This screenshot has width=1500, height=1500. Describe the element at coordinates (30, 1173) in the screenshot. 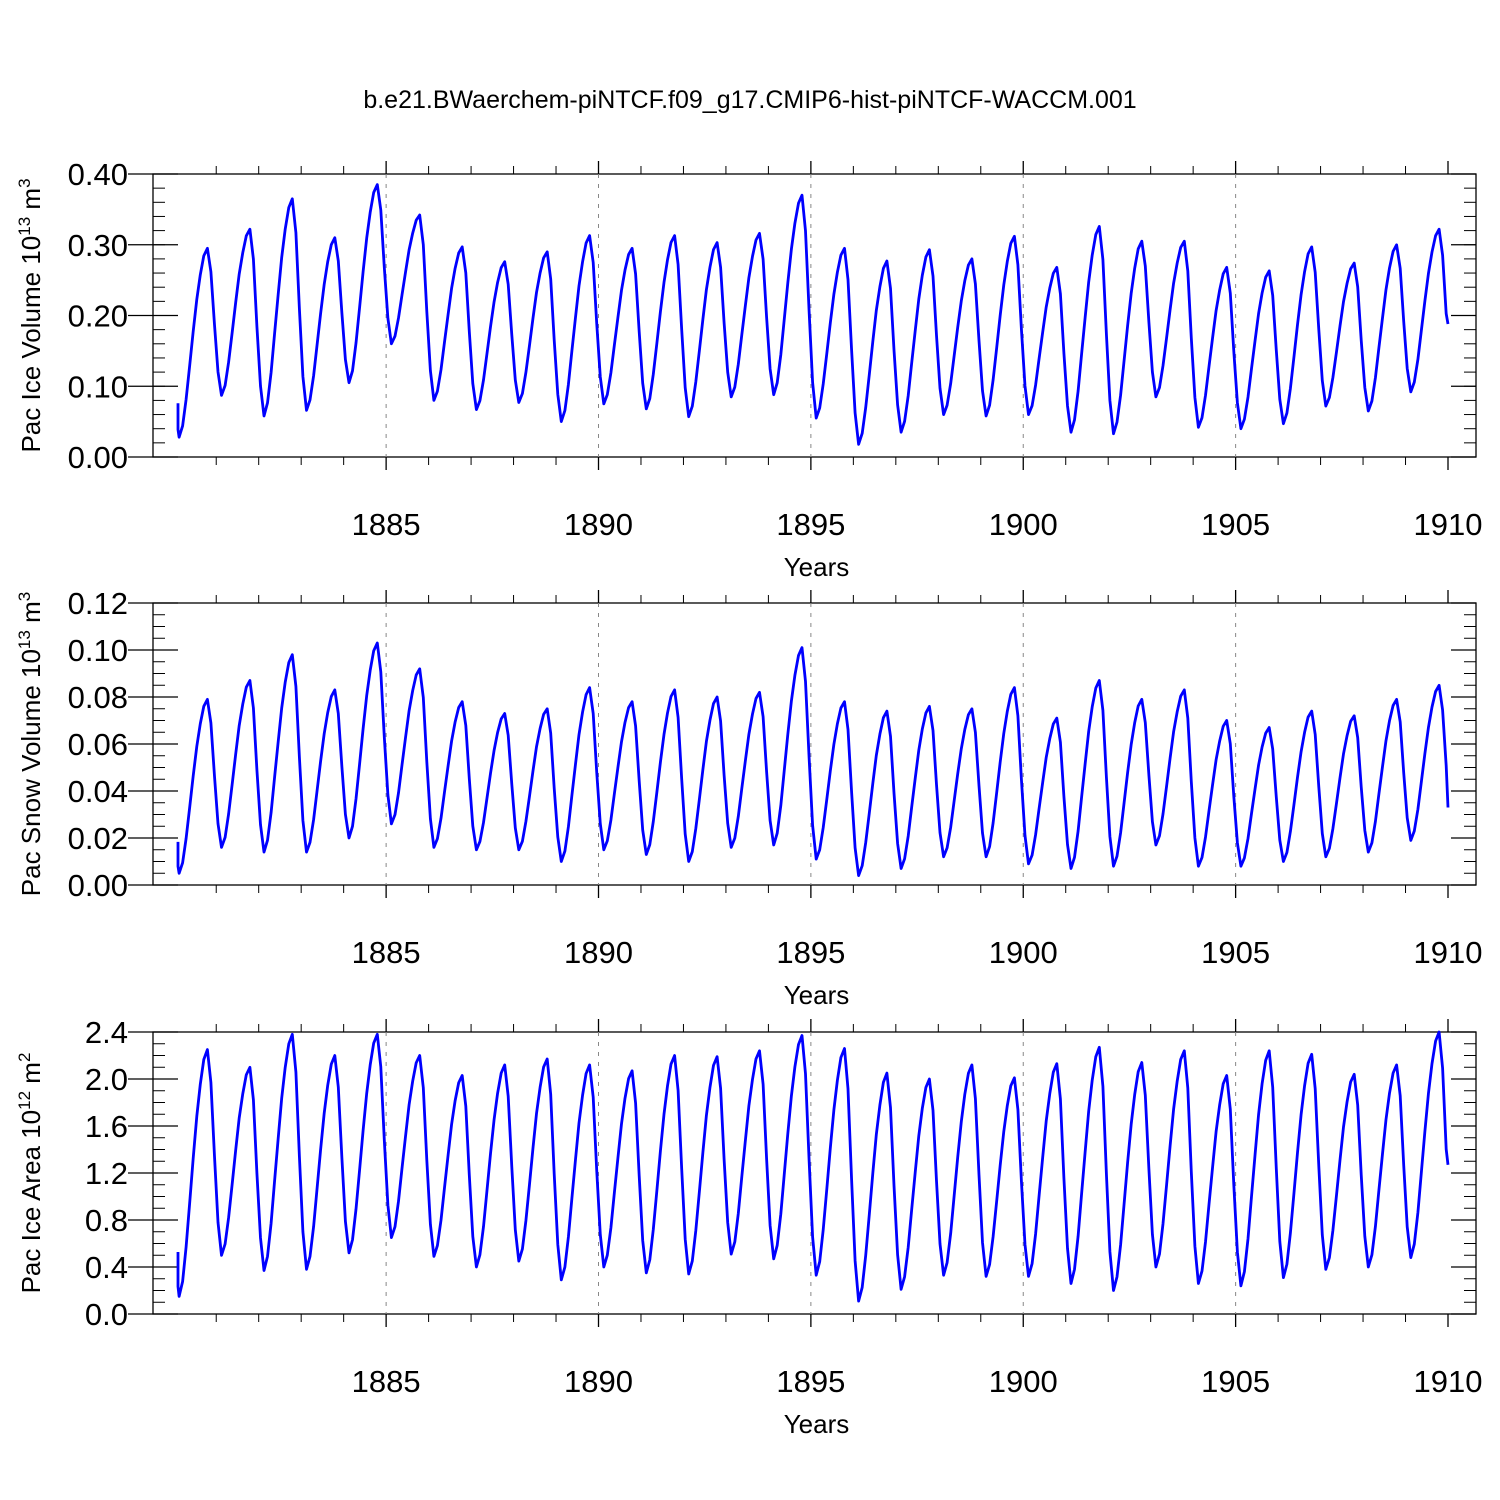

I see `y-axis-label: Pac Ice Area 1012 m2` at that location.